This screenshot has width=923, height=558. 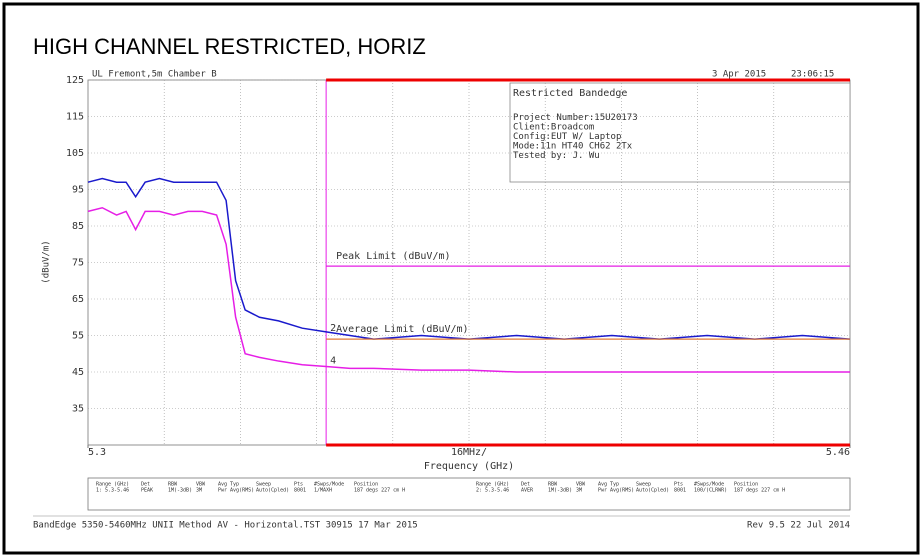 I want to click on info-line: Config:EUT W/ Laptop, so click(x=567, y=137).